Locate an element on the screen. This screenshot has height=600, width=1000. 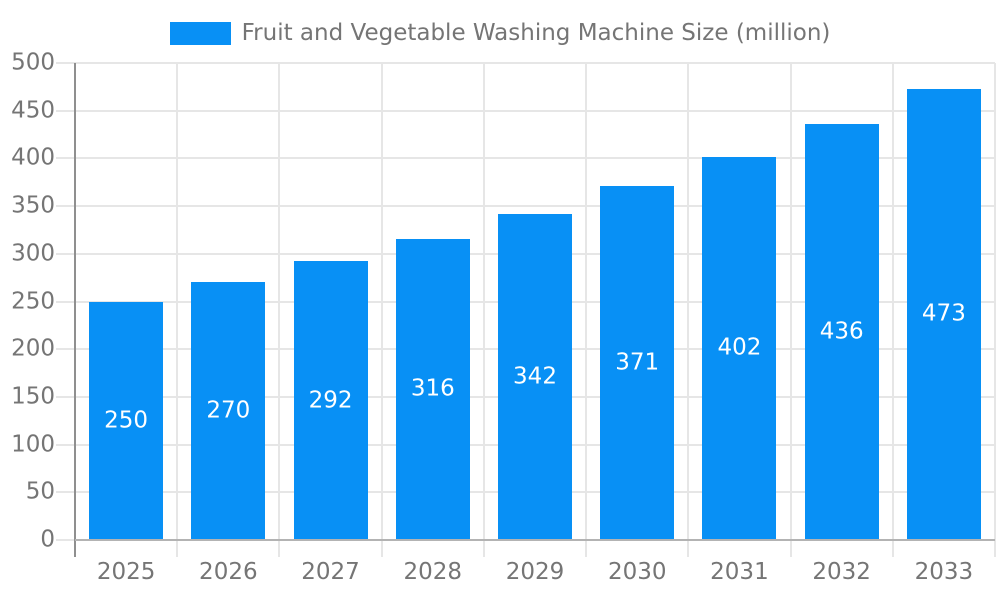
bar-2031: 402 is located at coordinates (739, 348).